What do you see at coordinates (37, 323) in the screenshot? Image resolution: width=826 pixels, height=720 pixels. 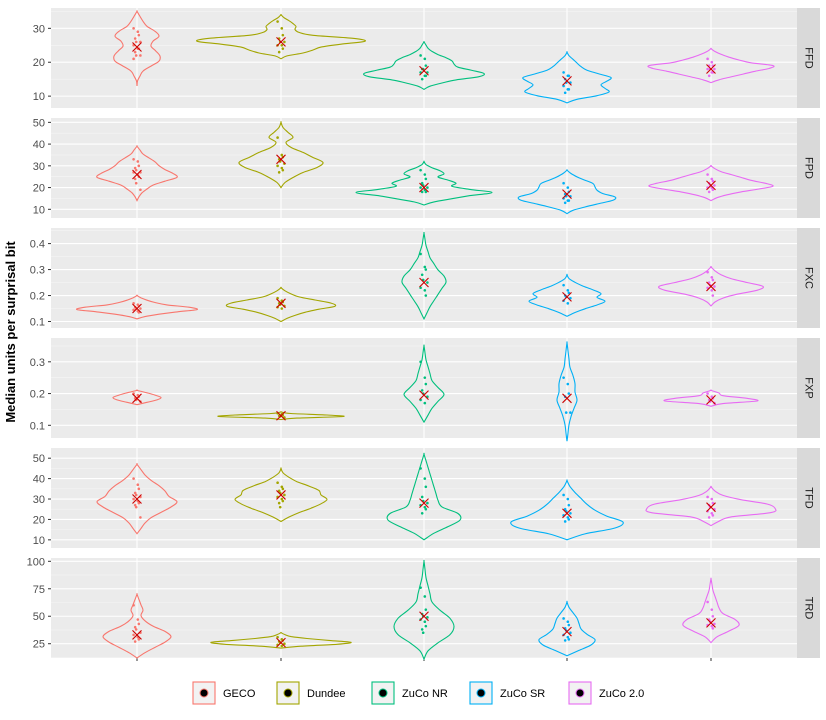 I see `y-tick-label: 0.1` at bounding box center [37, 323].